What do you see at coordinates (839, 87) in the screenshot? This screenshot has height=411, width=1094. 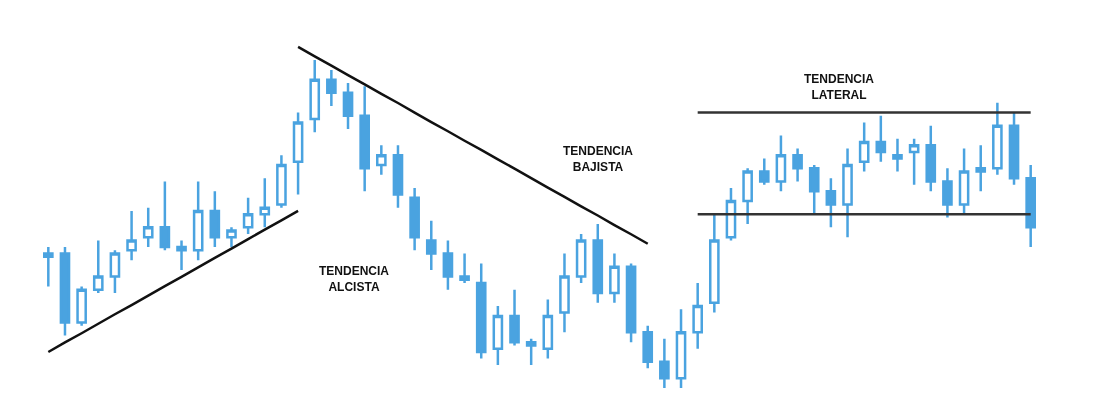 I see `annotation: TENDENCIA LATERAL` at bounding box center [839, 87].